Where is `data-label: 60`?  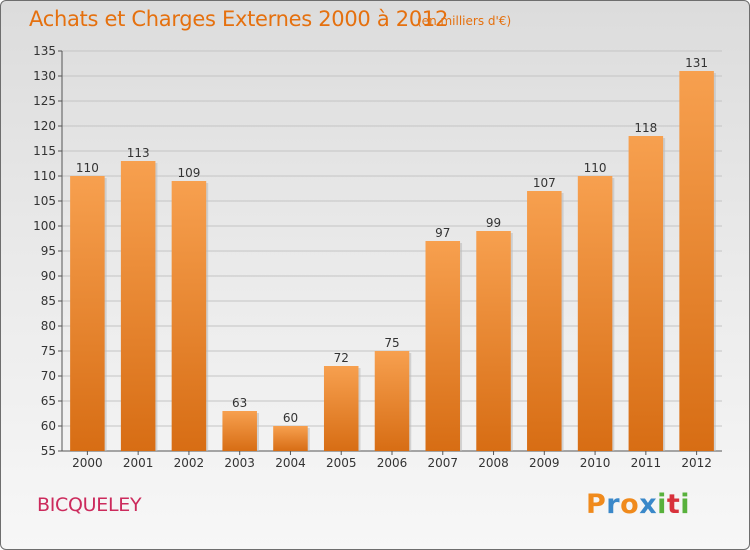
data-label: 60 is located at coordinates (290, 418).